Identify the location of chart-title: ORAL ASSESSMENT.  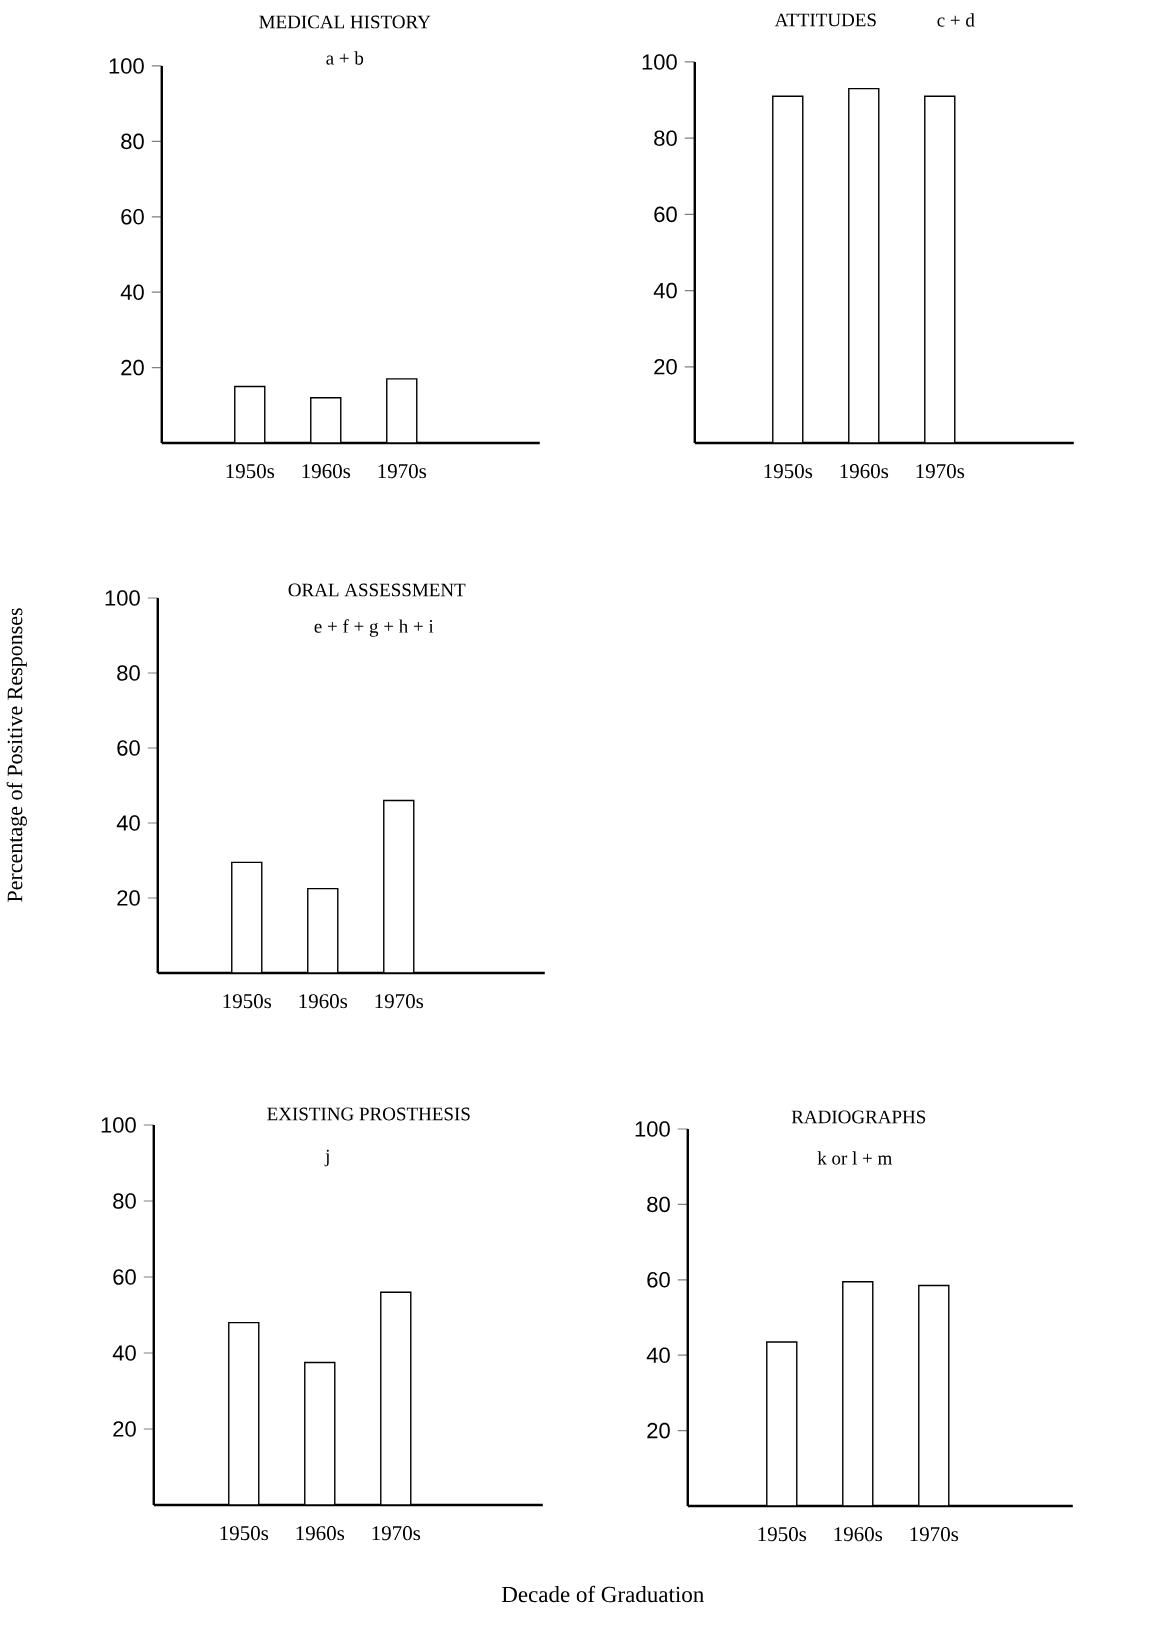
(377, 590).